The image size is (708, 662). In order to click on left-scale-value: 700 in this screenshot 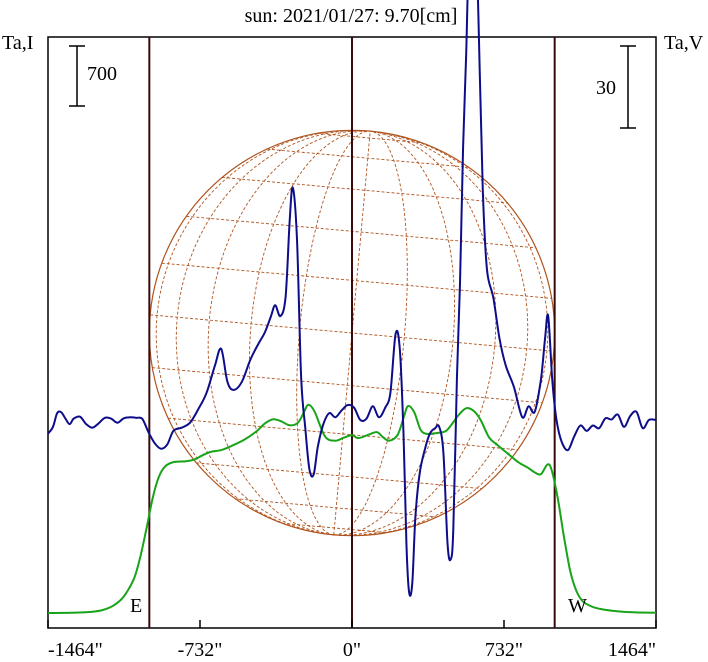, I will do `click(102, 74)`.